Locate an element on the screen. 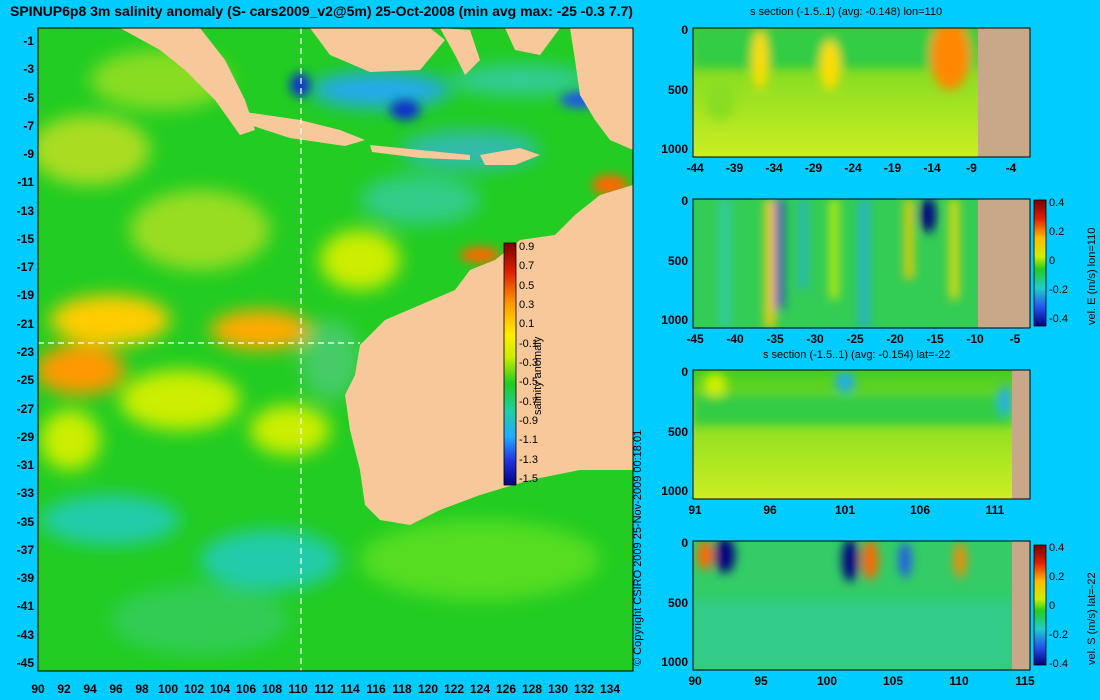  panel-x-tick-label: -4 is located at coordinates (1011, 168).